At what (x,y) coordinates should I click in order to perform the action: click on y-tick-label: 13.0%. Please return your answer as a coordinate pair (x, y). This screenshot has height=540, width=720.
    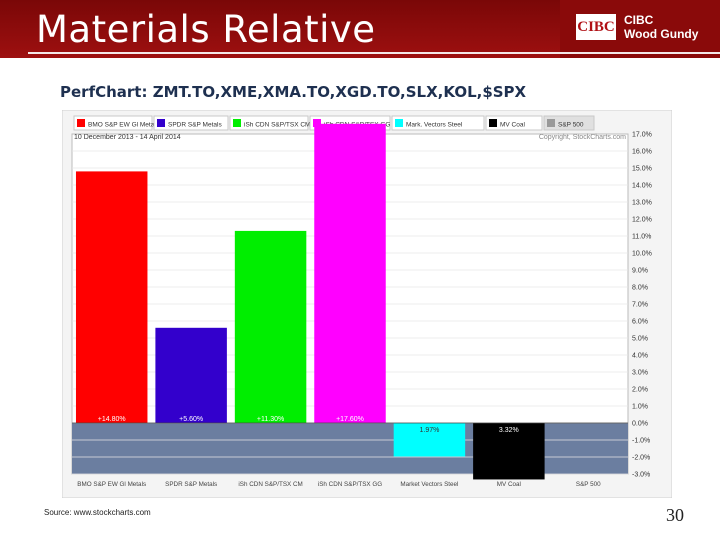
    Looking at the image, I should click on (642, 203).